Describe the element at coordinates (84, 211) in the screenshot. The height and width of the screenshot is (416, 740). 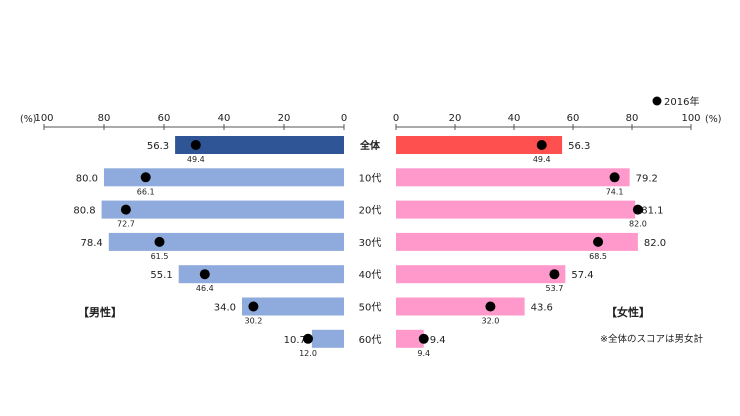
I see `male-value-label: 80.8` at that location.